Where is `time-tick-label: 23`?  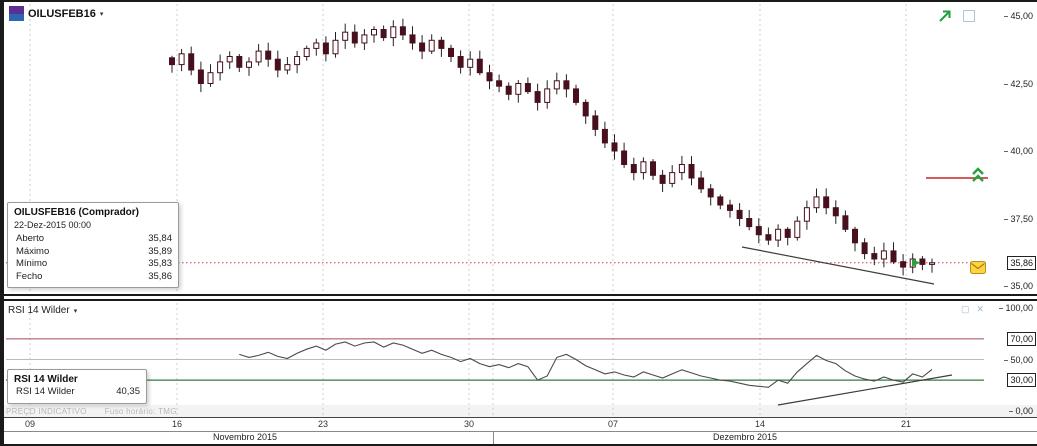 time-tick-label: 23 is located at coordinates (323, 424).